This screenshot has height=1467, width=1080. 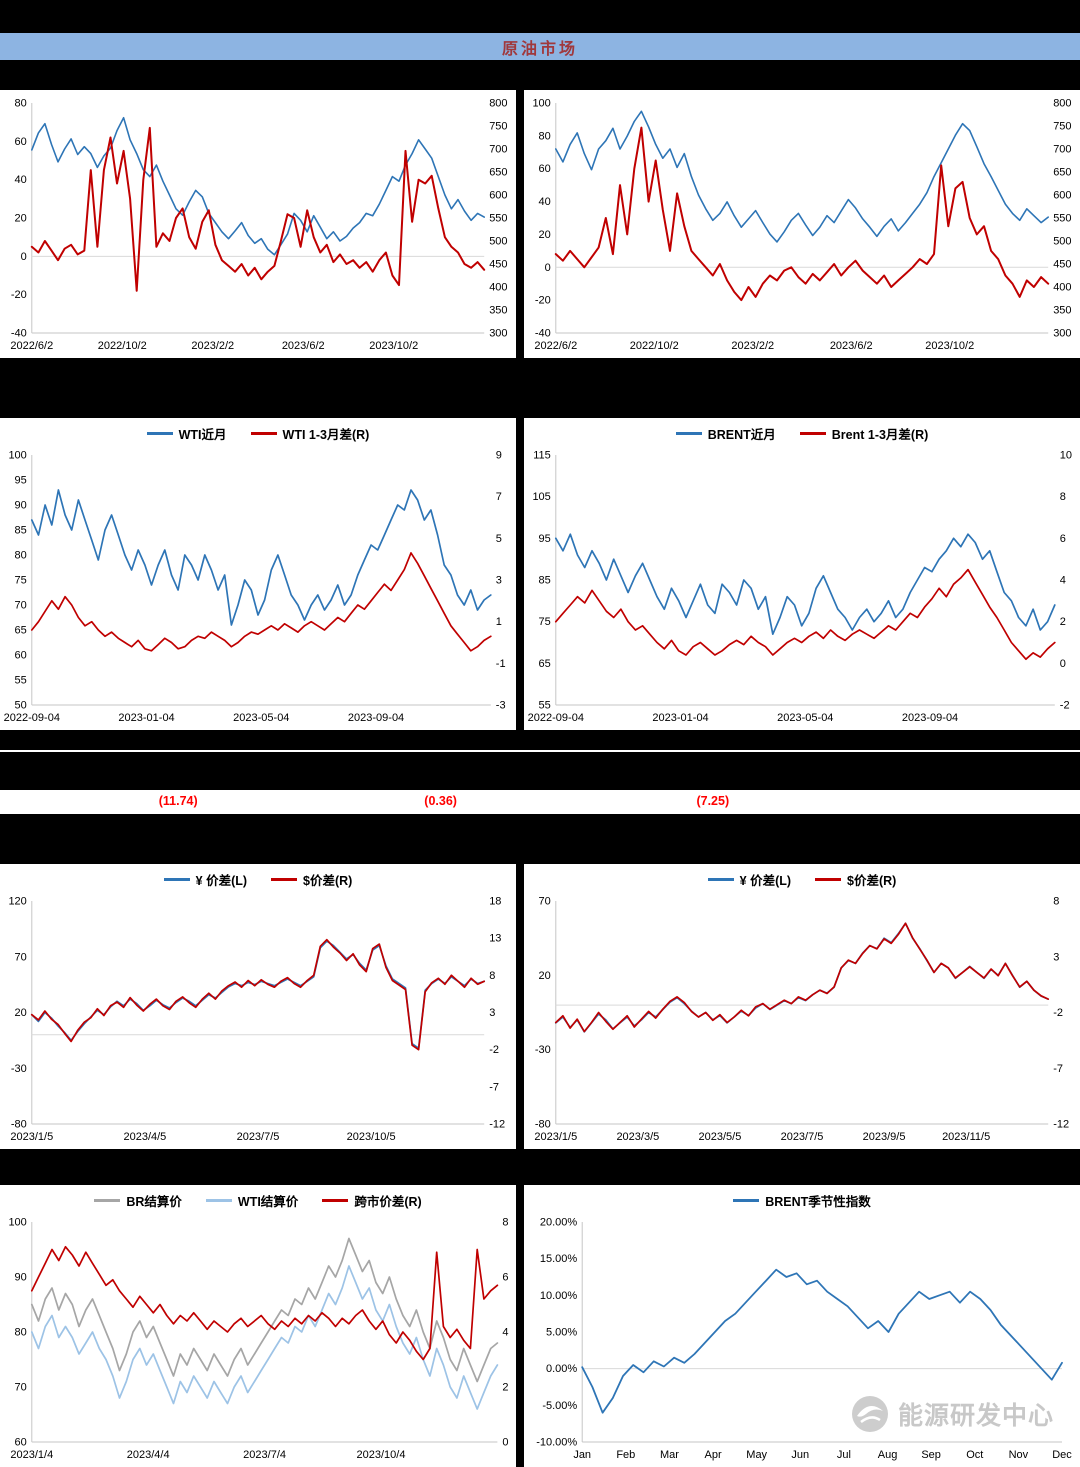 I want to click on left-axis-tick-label: 55, so click(x=21, y=681).